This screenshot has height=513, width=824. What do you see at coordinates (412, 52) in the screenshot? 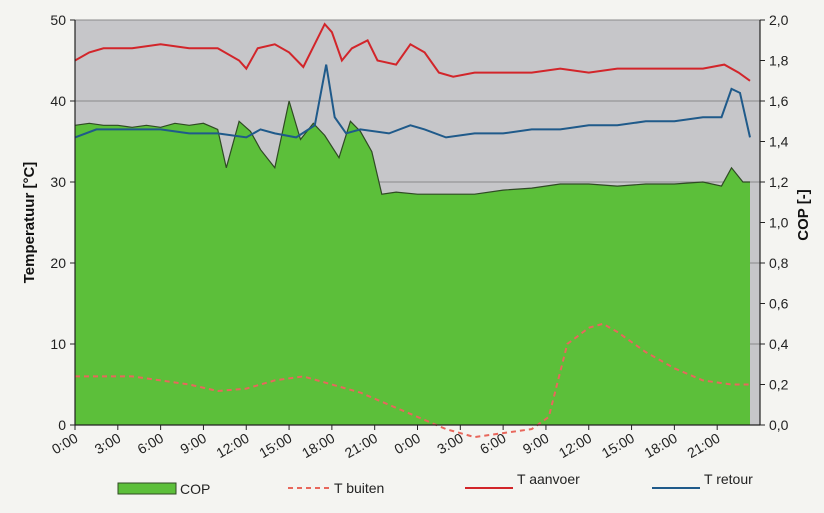
I see `series-t-aanvoer-line` at bounding box center [412, 52].